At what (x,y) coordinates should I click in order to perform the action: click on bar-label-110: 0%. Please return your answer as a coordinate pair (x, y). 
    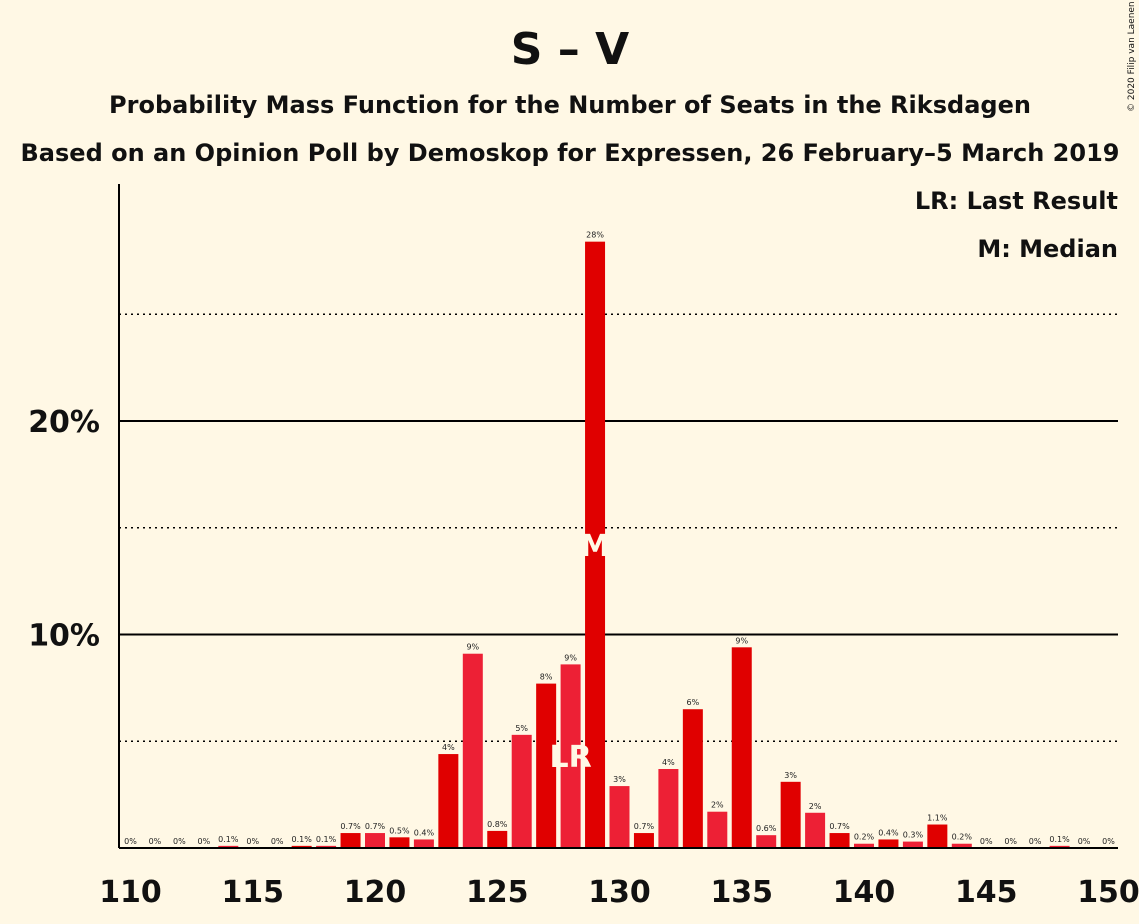
    Looking at the image, I should click on (130, 841).